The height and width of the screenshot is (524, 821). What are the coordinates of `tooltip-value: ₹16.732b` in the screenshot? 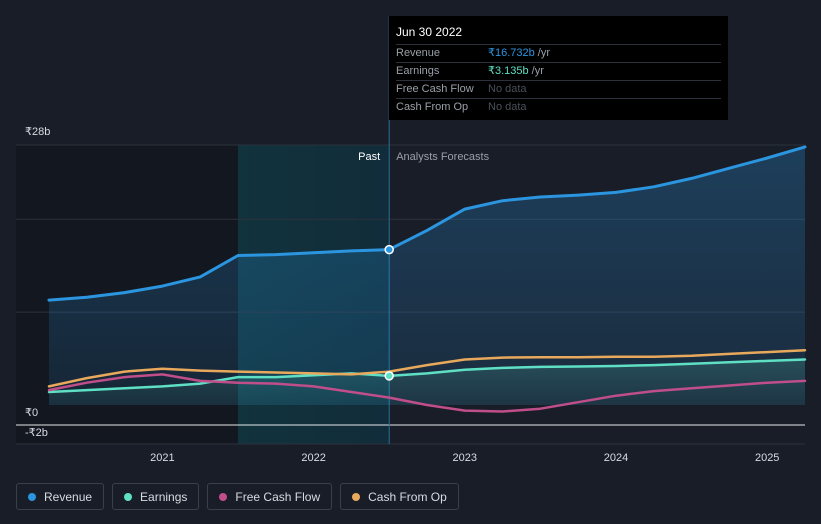 It's located at (511, 53).